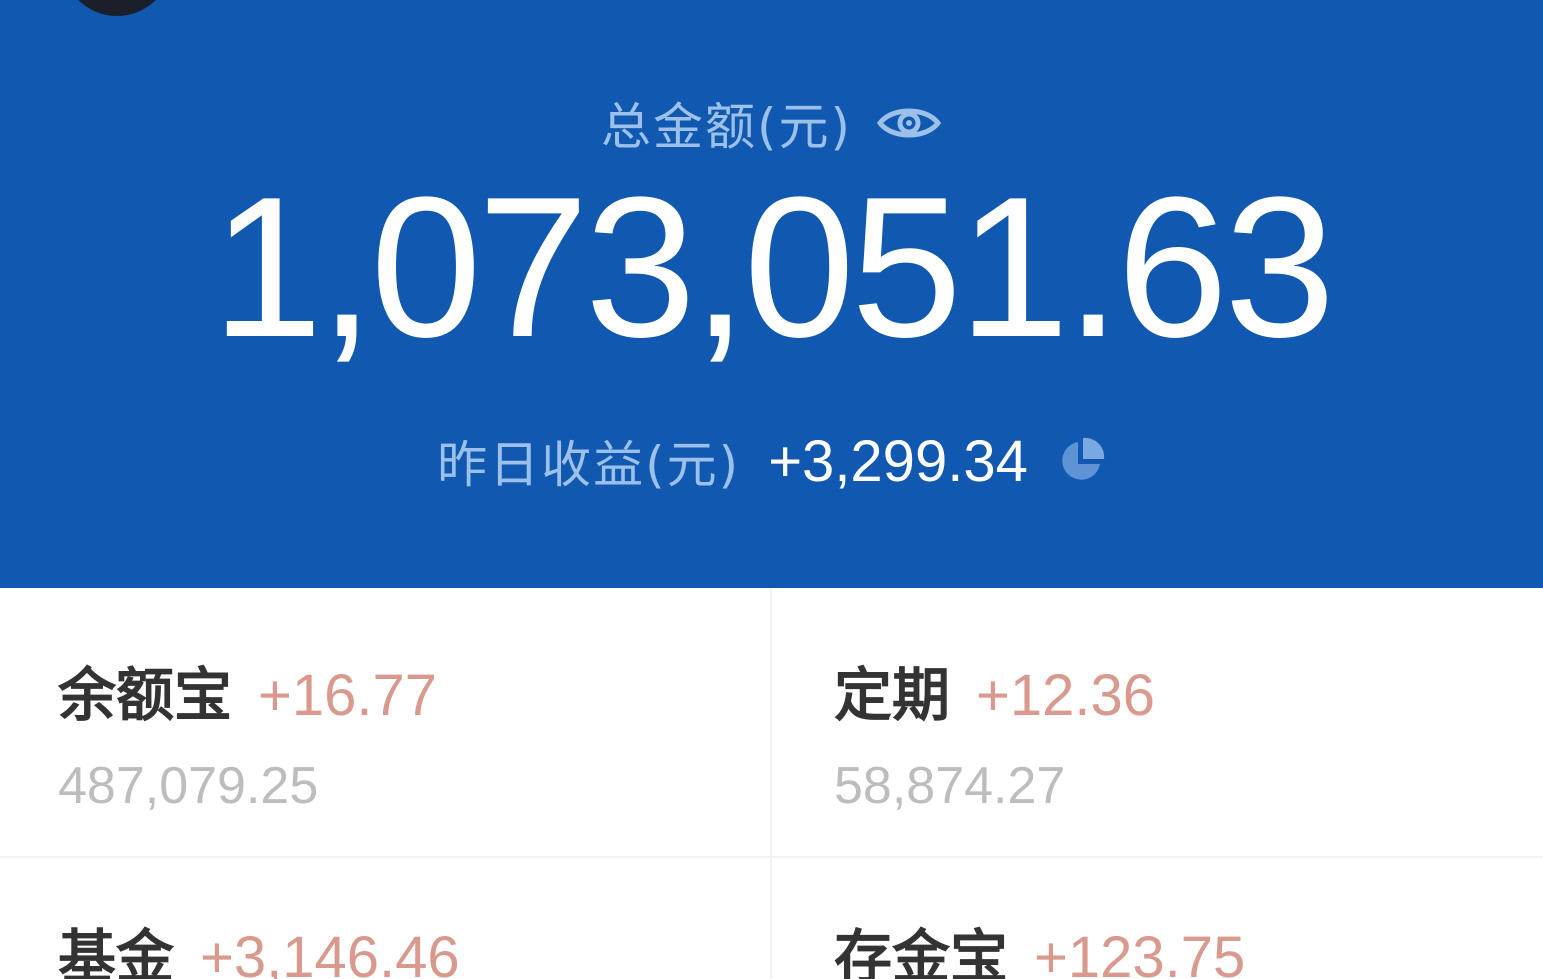 Image resolution: width=1543 pixels, height=979 pixels. What do you see at coordinates (117, 8) in the screenshot?
I see `avatar` at bounding box center [117, 8].